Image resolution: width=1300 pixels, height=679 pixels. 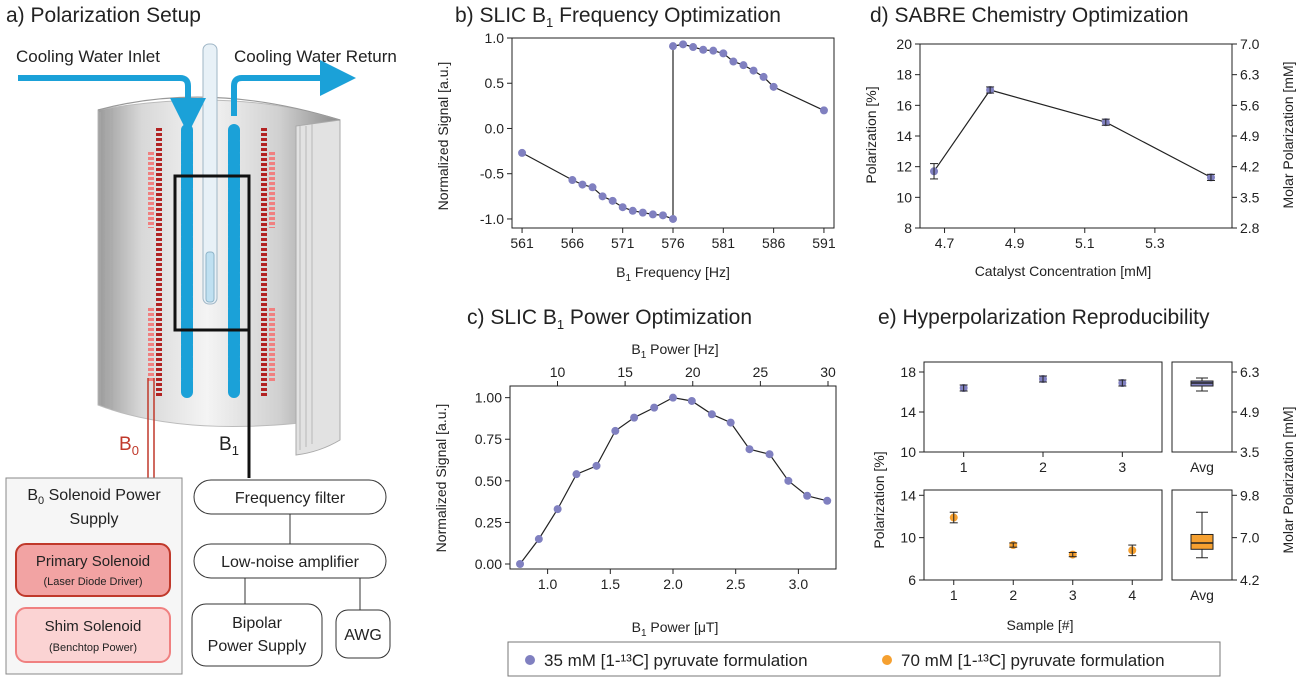 What do you see at coordinates (1043, 535) in the screenshot?
I see `chart-e-bottom-frame` at bounding box center [1043, 535].